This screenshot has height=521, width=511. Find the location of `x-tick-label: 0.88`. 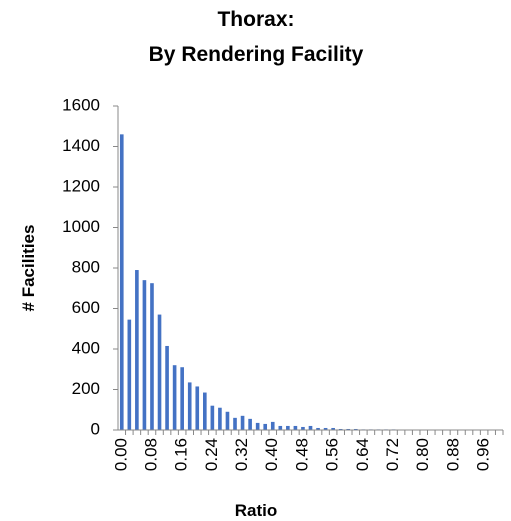

x-tick-label: 0.88 is located at coordinates (452, 454).